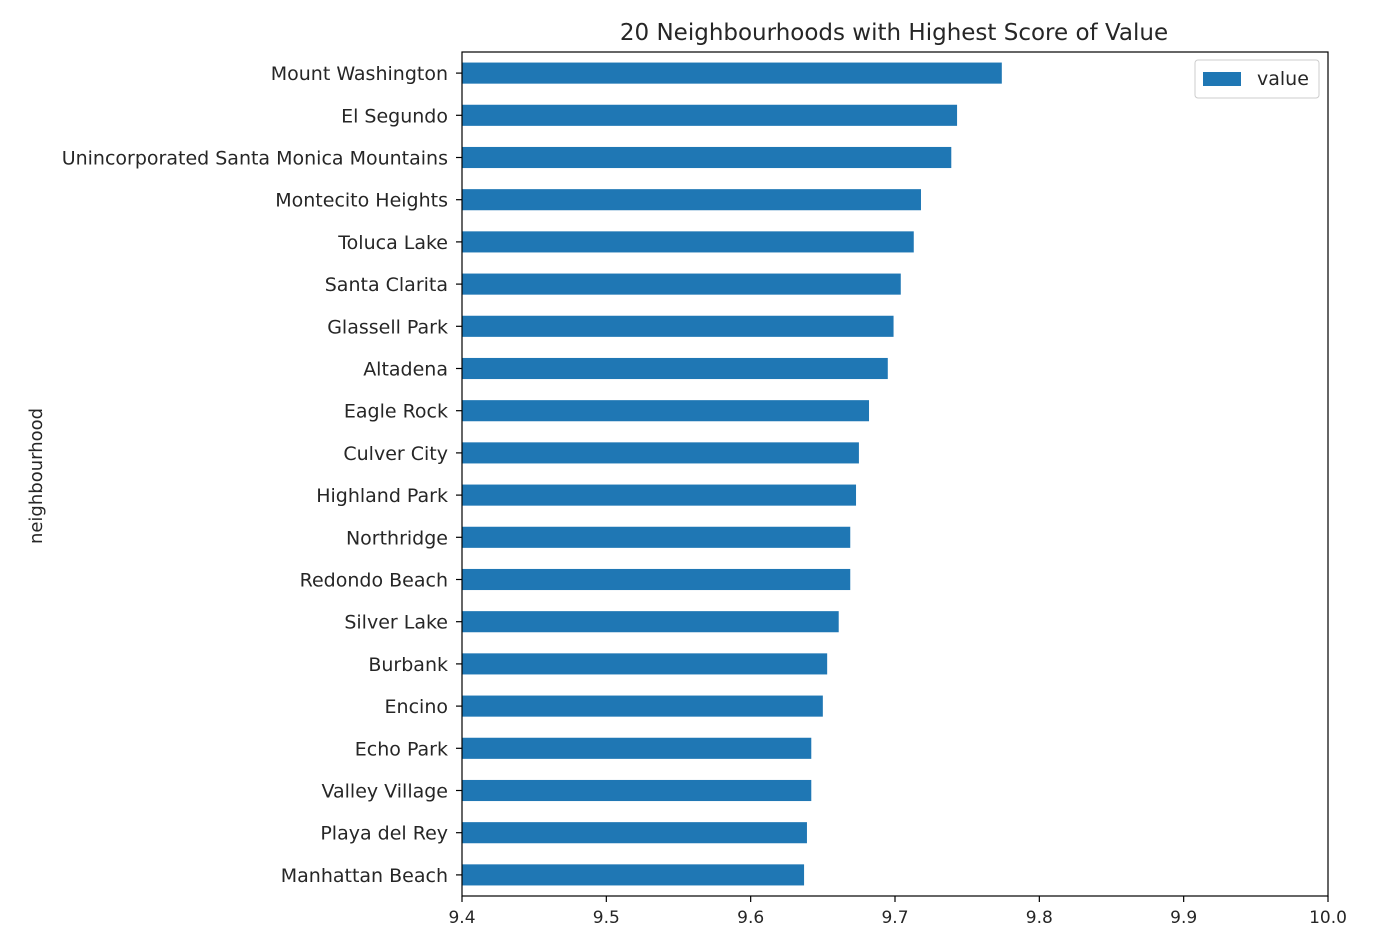 The image size is (1400, 939). Describe the element at coordinates (750, 918) in the screenshot. I see `x-tick-label: 9.6` at that location.